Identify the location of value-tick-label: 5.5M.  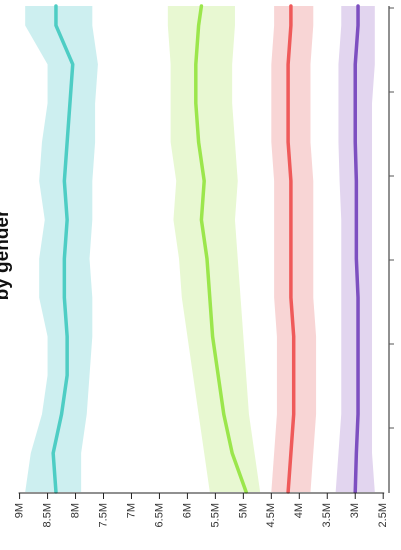
(215, 515).